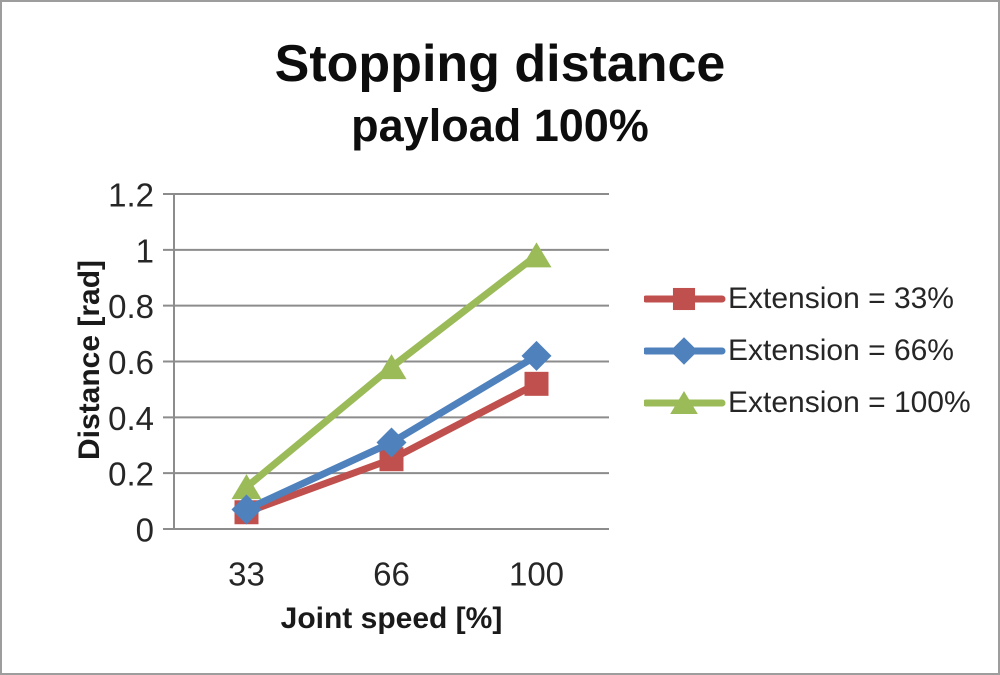  Describe the element at coordinates (500, 125) in the screenshot. I see `chart-subtitle: payload 100%` at that location.